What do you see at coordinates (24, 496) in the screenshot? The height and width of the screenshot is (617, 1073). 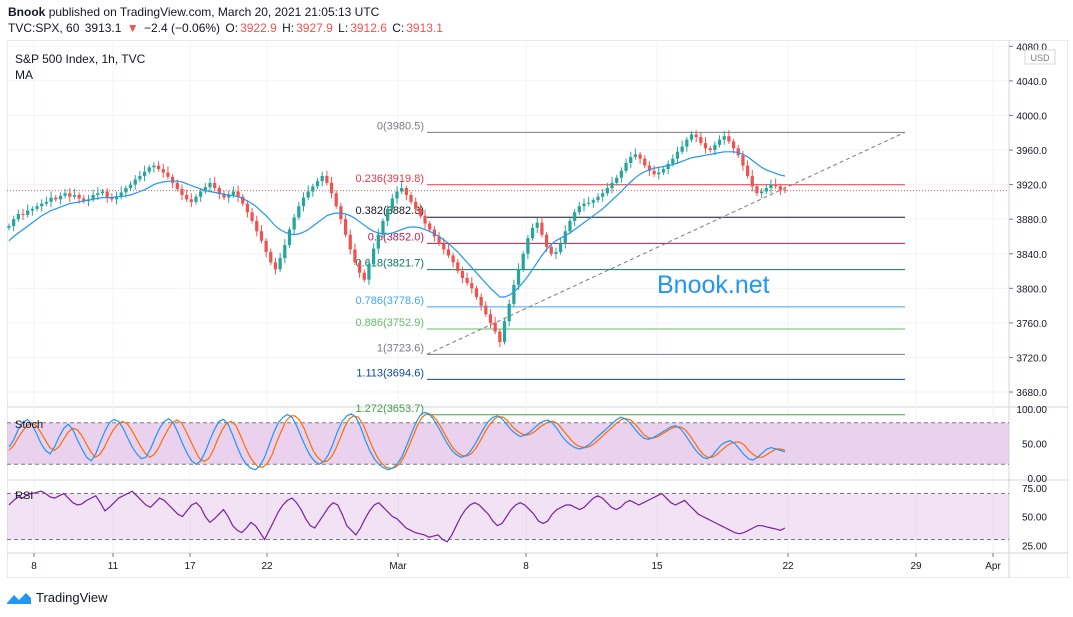 I see `rsi-label: RSI` at bounding box center [24, 496].